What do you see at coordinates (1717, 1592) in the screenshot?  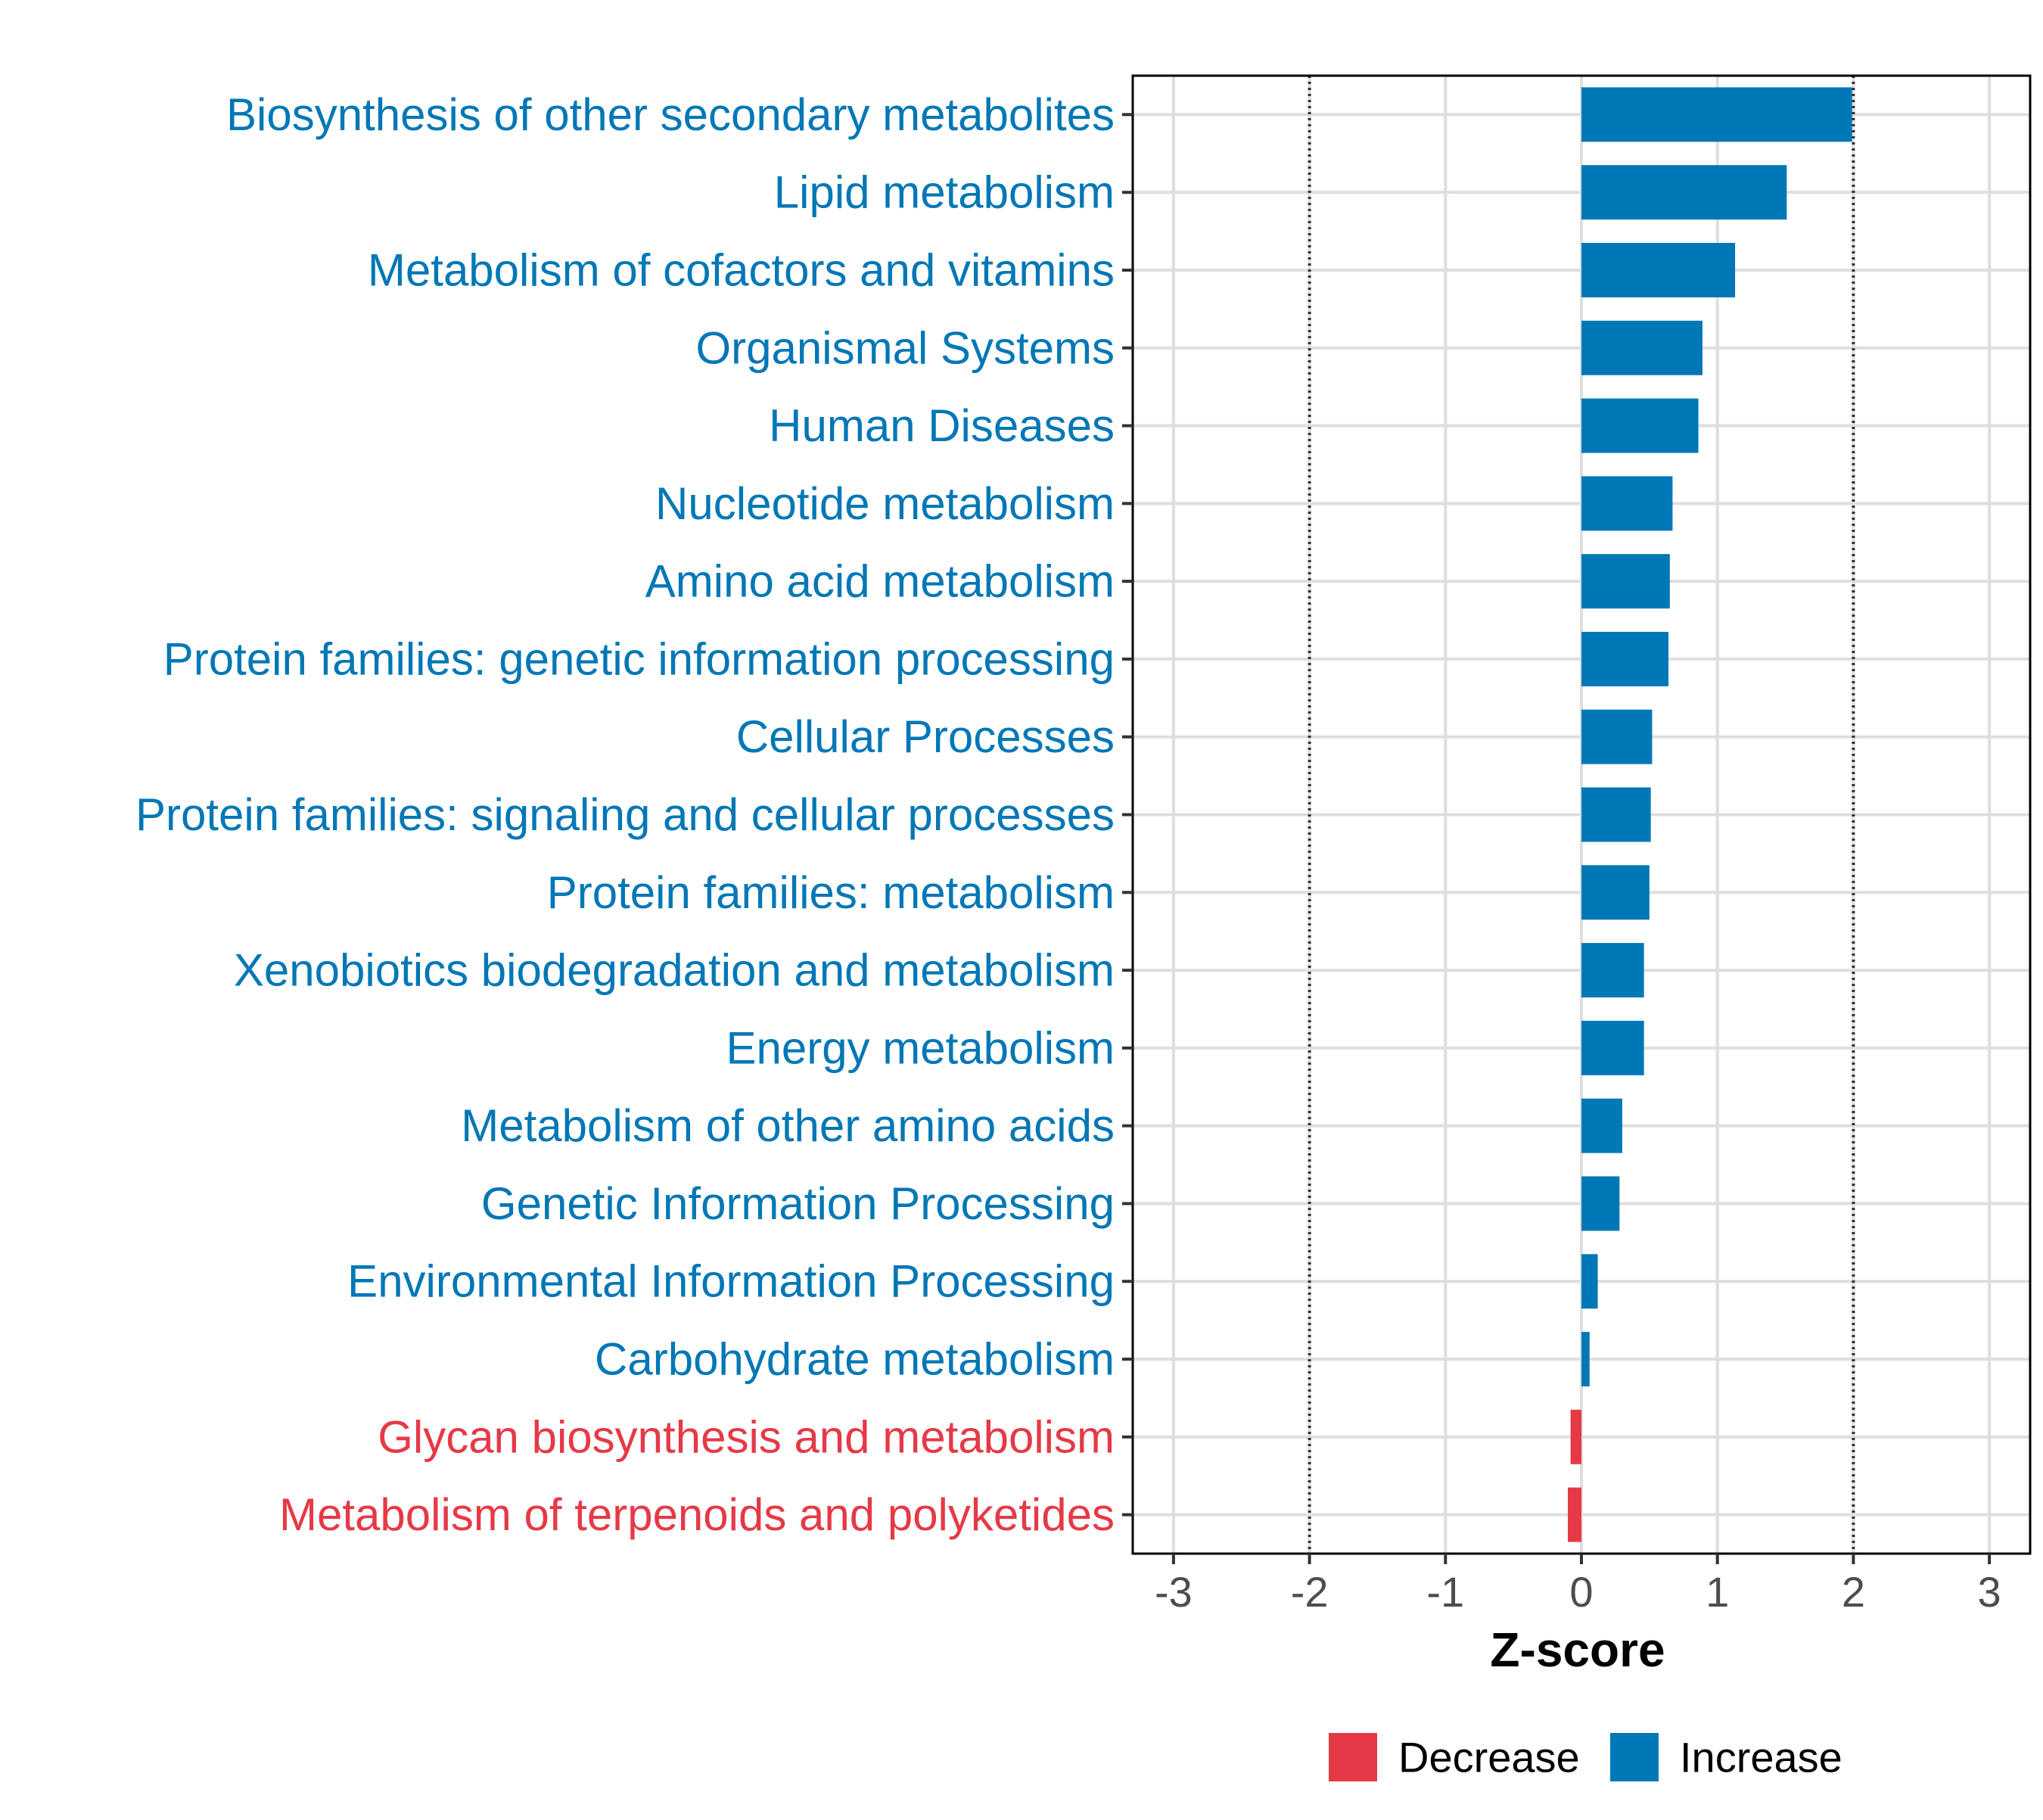 I see `x-tick-label: 1` at bounding box center [1717, 1592].